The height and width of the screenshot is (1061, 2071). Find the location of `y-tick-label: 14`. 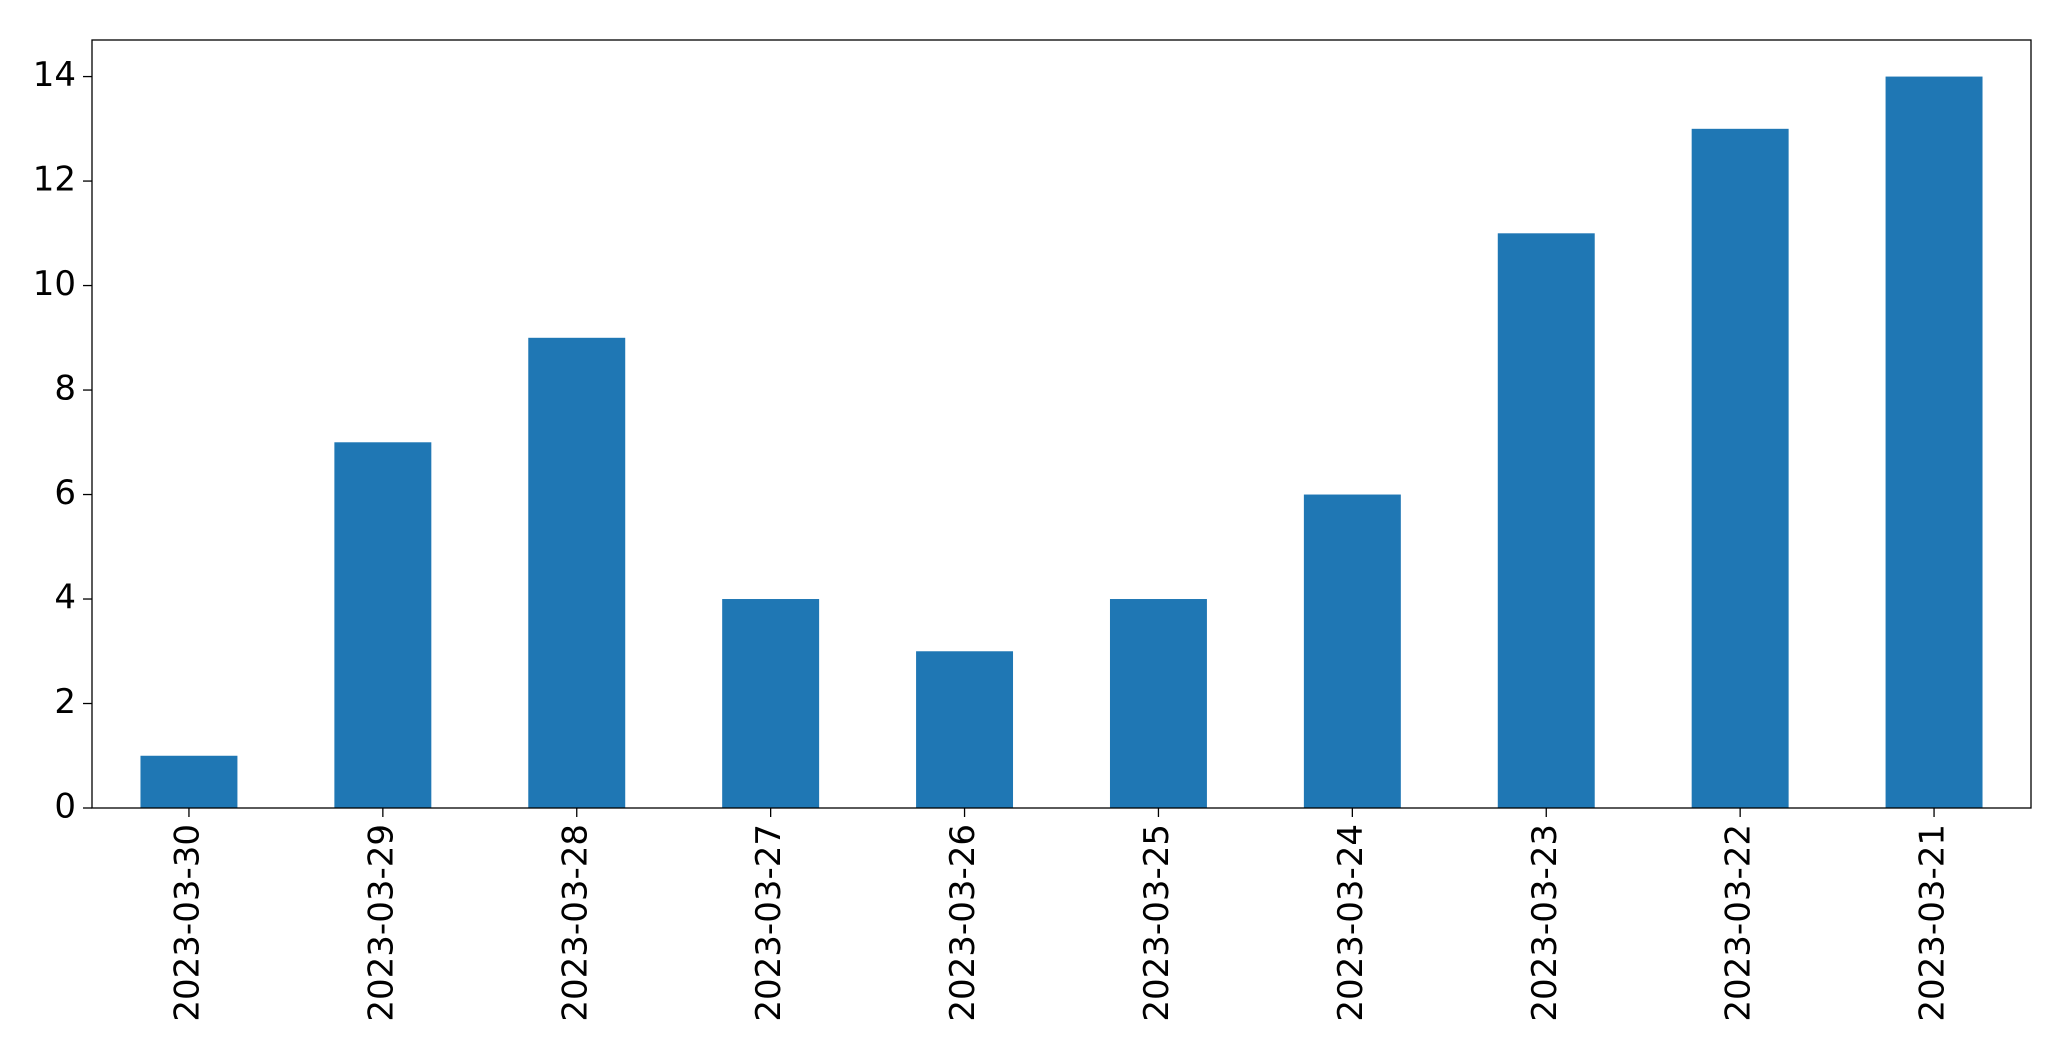

y-tick-label: 14 is located at coordinates (54, 75).